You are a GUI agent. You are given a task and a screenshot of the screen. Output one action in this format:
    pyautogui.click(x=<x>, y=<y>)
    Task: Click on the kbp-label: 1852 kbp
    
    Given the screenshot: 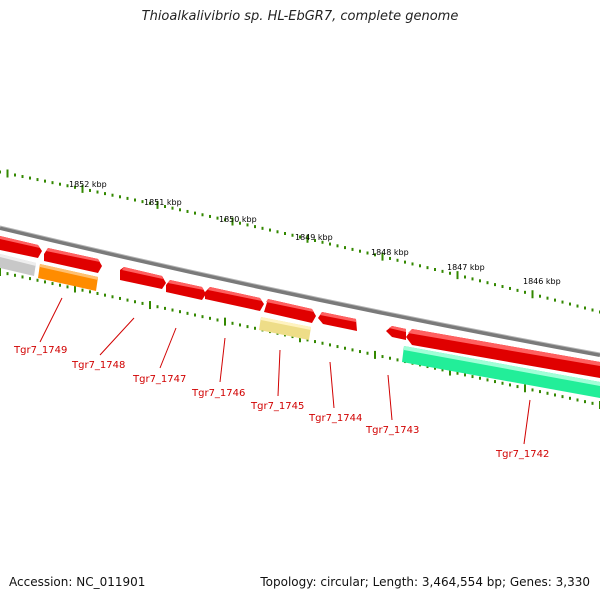 What is the action you would take?
    pyautogui.click(x=88, y=184)
    